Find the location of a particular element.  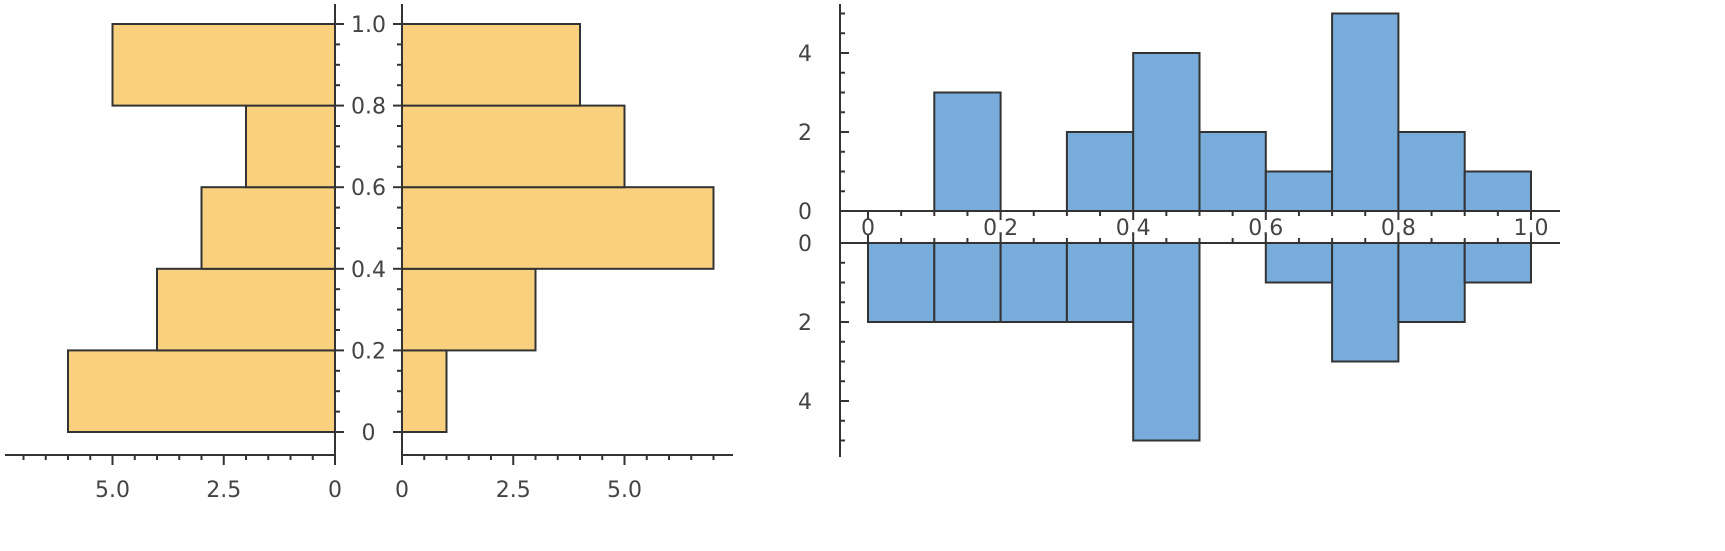

top-y-tick-label: 2 is located at coordinates (805, 133).